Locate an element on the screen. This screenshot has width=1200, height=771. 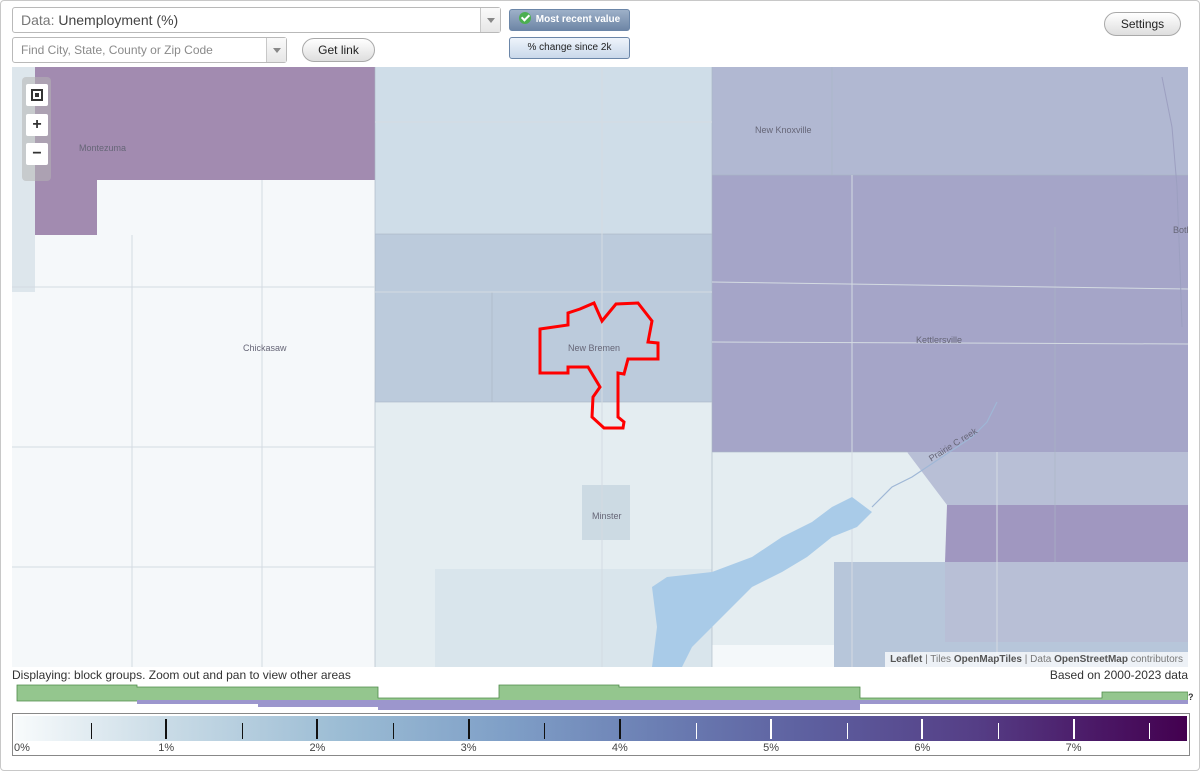
reservoir-water is located at coordinates (762, 582).